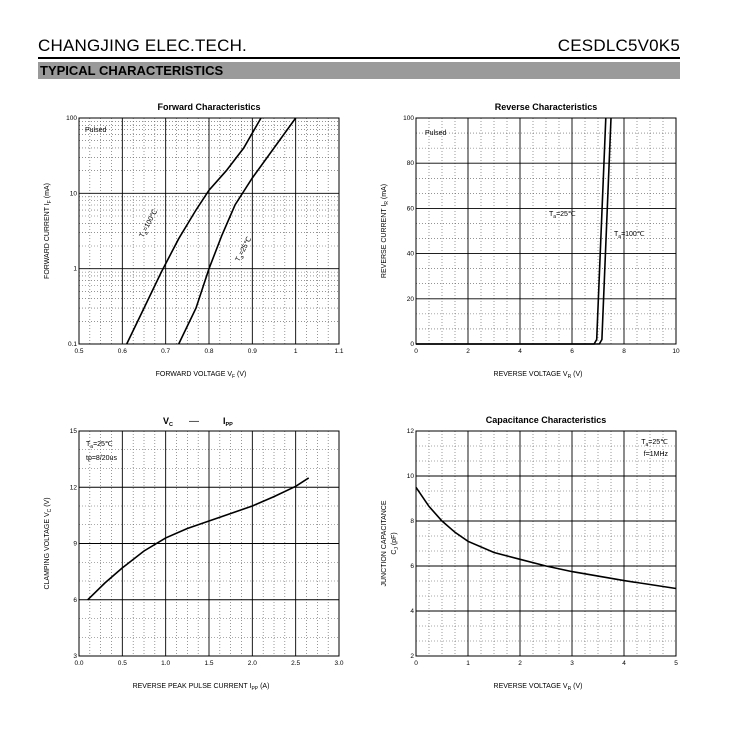  Describe the element at coordinates (412, 611) in the screenshot. I see `y-tick-label: 4` at that location.